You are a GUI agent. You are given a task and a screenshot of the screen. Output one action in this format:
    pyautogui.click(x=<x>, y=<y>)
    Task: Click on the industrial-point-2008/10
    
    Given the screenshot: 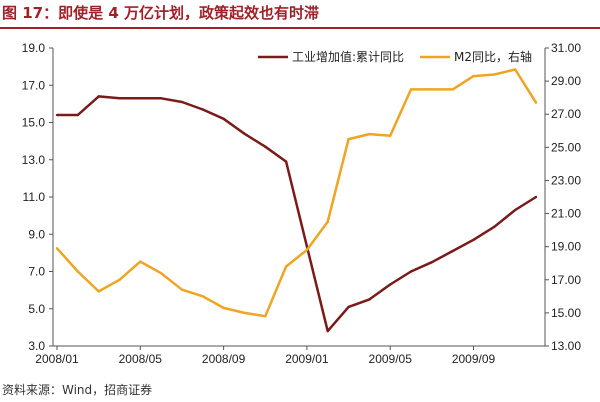 What is the action you would take?
    pyautogui.click(x=244, y=133)
    